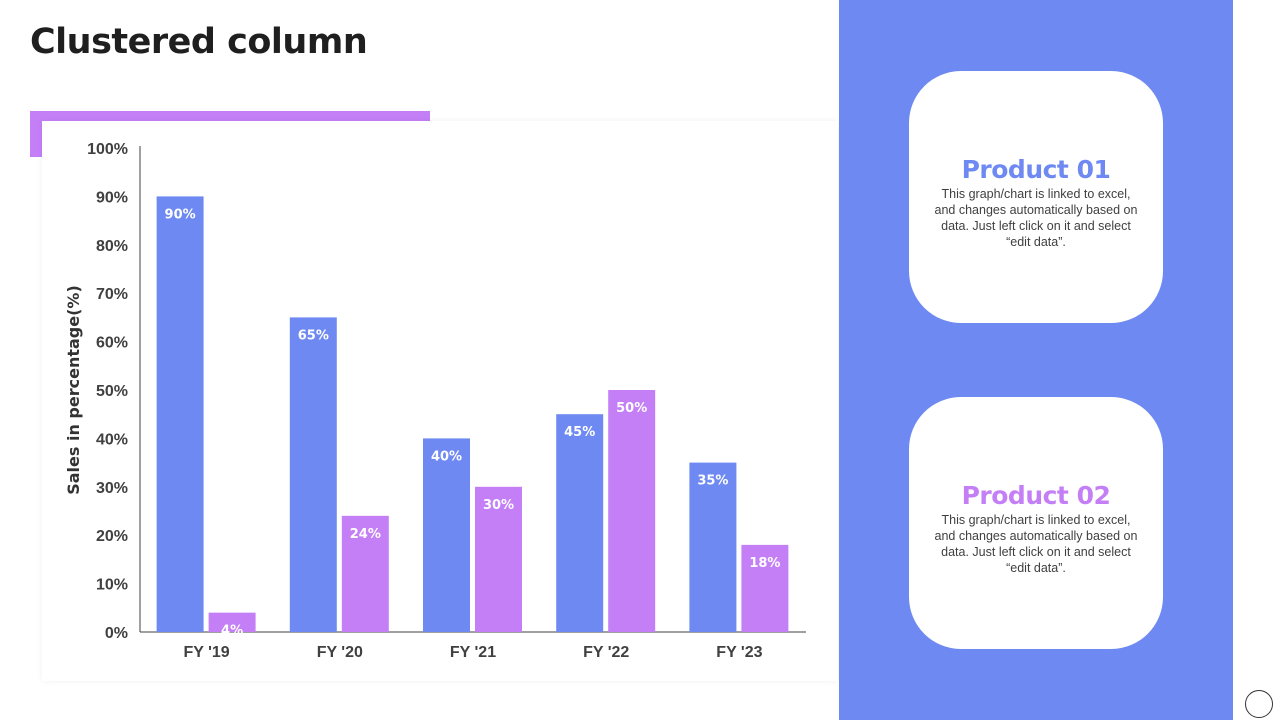 This screenshot has height=720, width=1280. What do you see at coordinates (232, 631) in the screenshot?
I see `data-label: 4%` at bounding box center [232, 631].